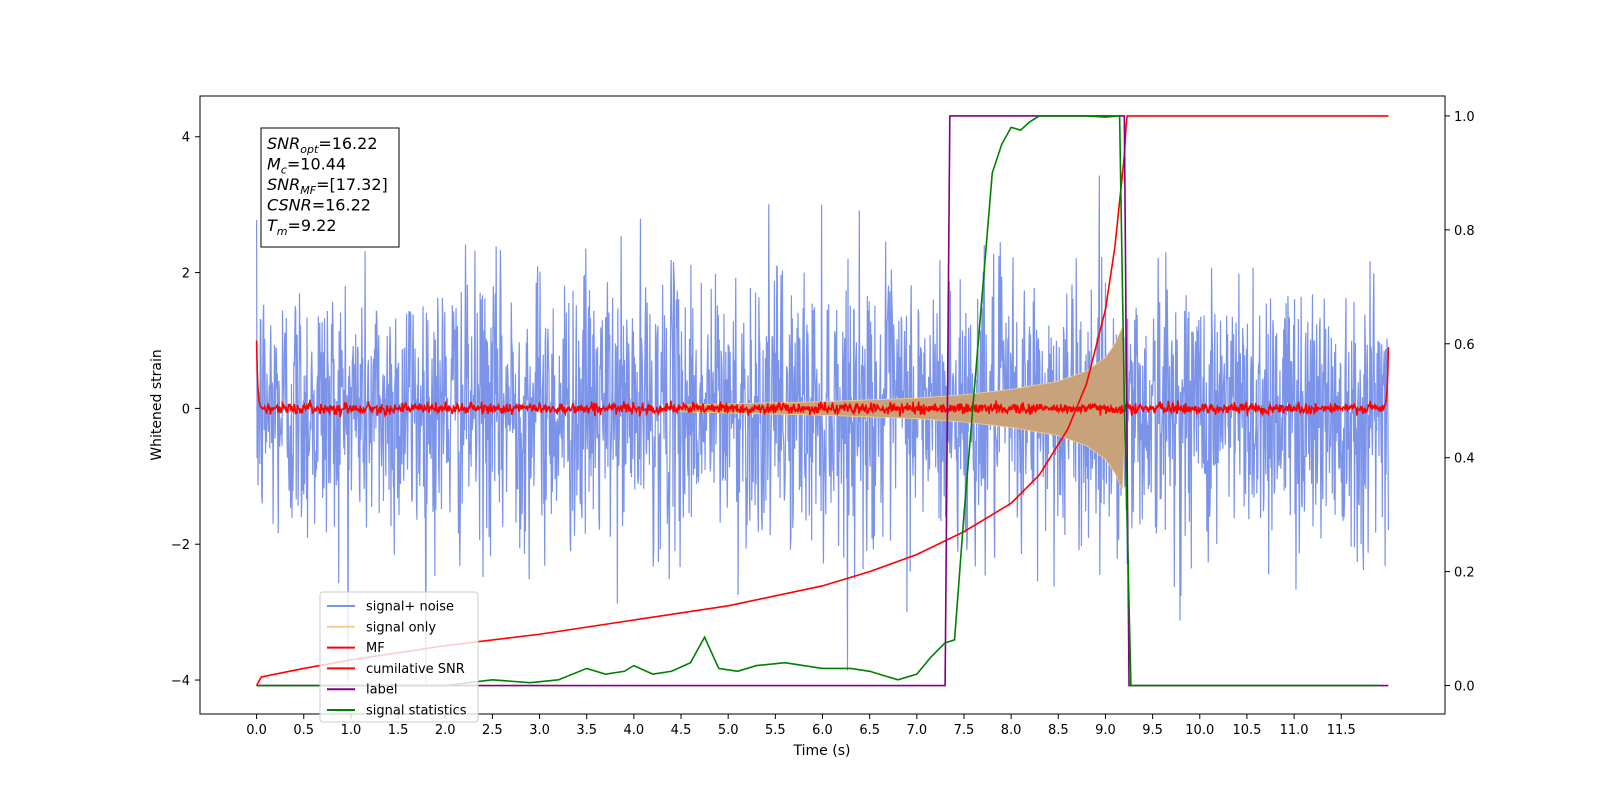 This screenshot has width=1600, height=800. What do you see at coordinates (1011, 730) in the screenshot?
I see `x-tick-label: 8.0` at bounding box center [1011, 730].